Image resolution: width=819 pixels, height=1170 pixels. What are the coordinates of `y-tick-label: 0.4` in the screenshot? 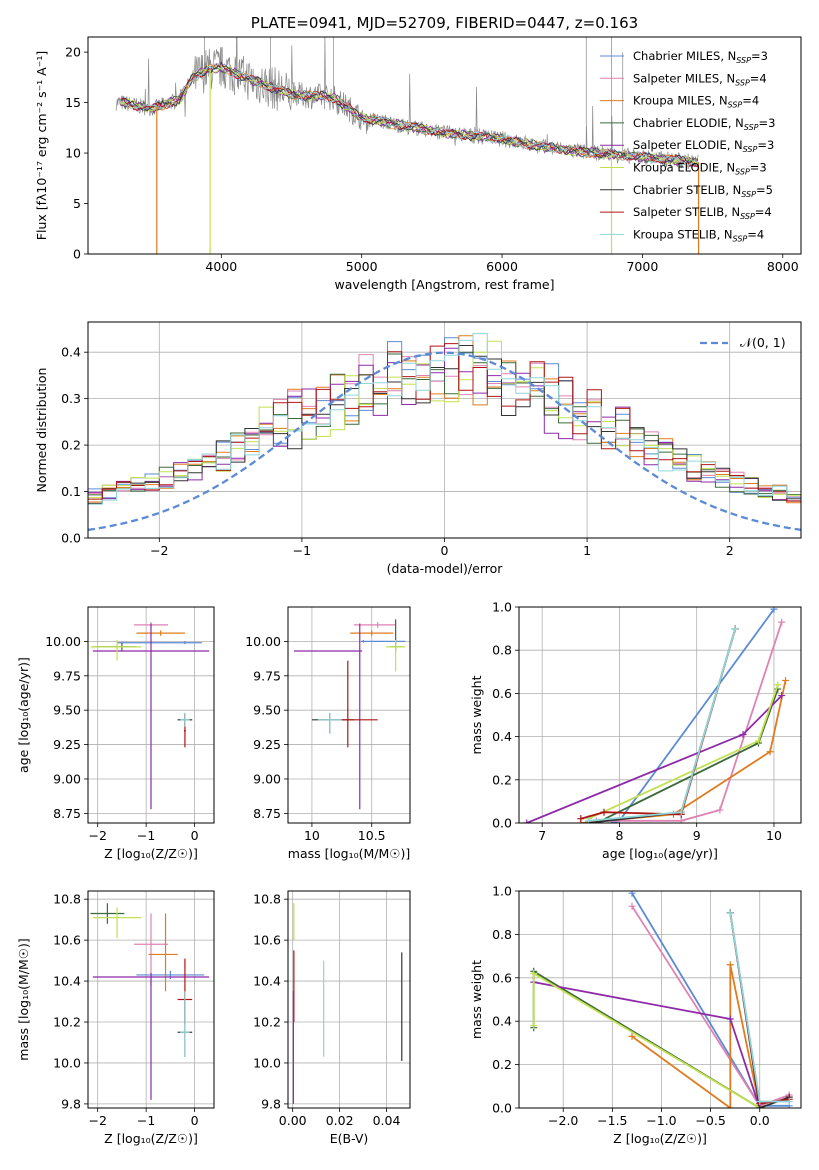 It's located at (502, 736).